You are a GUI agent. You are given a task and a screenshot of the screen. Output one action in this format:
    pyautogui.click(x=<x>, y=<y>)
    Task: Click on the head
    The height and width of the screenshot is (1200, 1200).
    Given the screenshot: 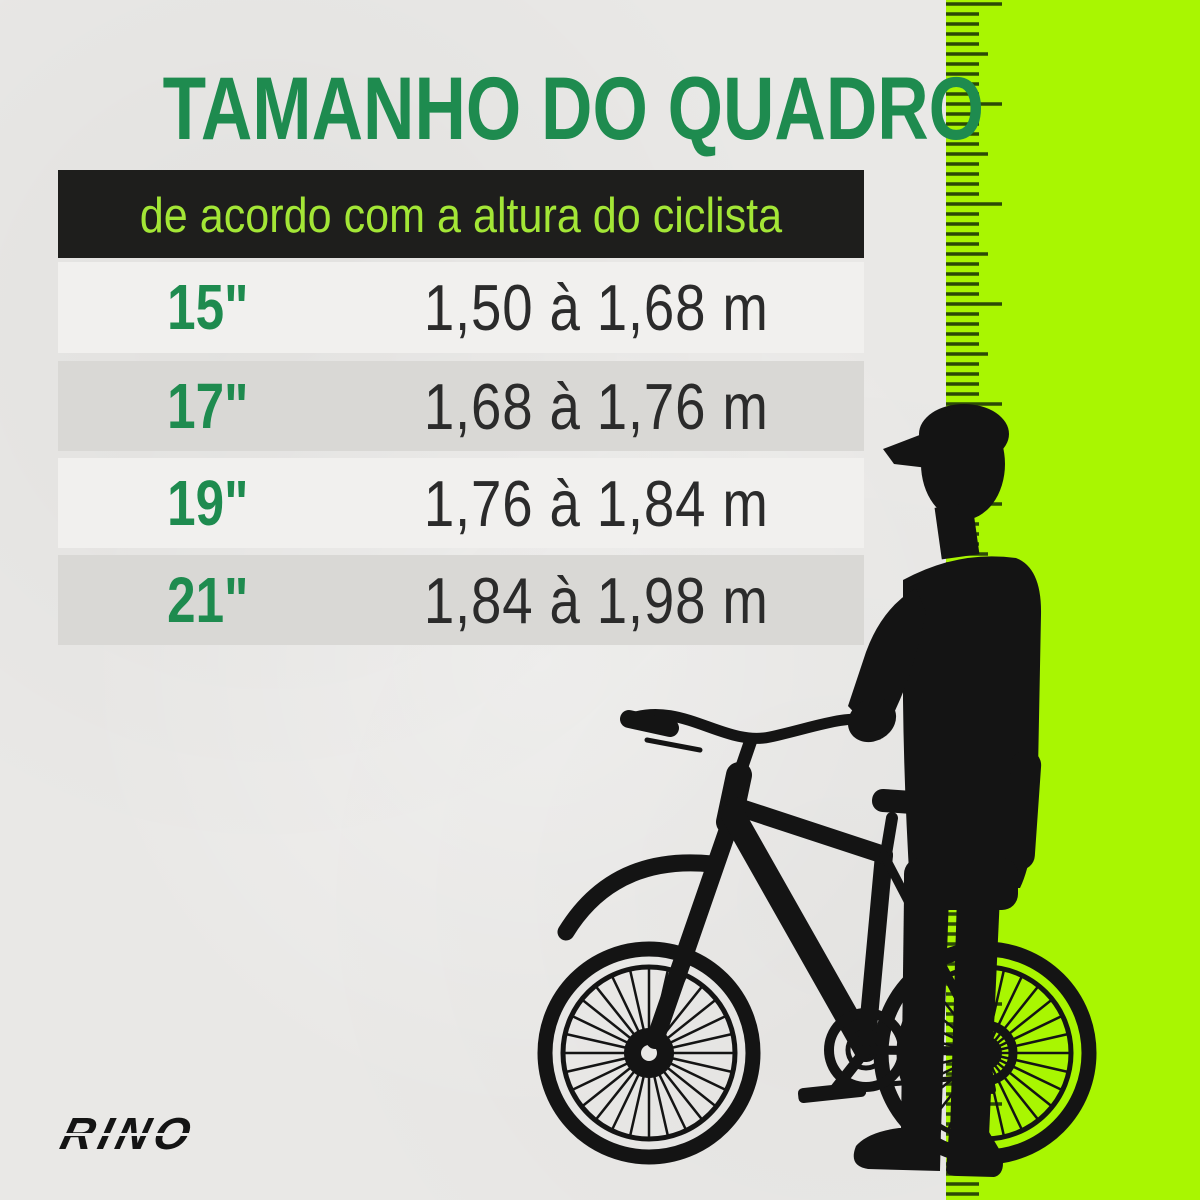 What is the action you would take?
    pyautogui.click(x=963, y=464)
    